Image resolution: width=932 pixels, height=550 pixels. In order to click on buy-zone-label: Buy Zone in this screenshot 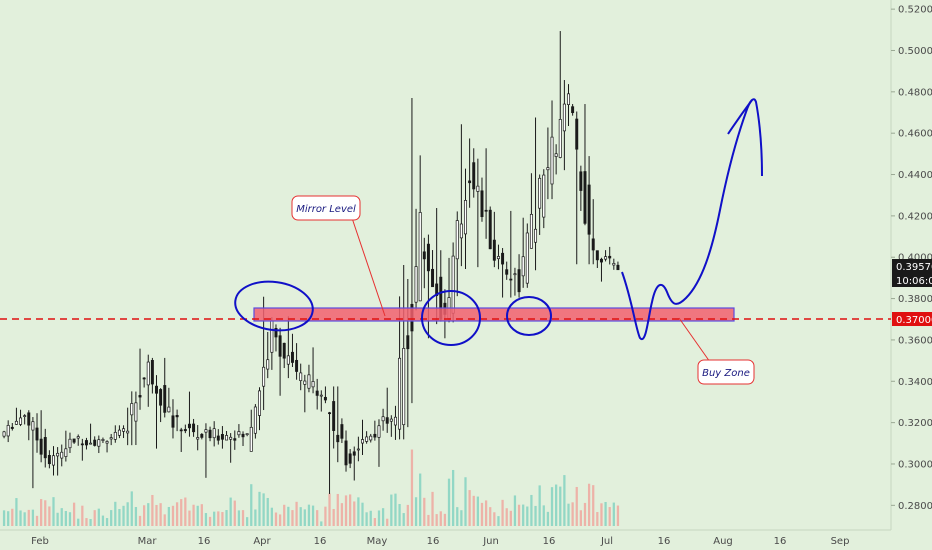, I will do `click(726, 373)`.